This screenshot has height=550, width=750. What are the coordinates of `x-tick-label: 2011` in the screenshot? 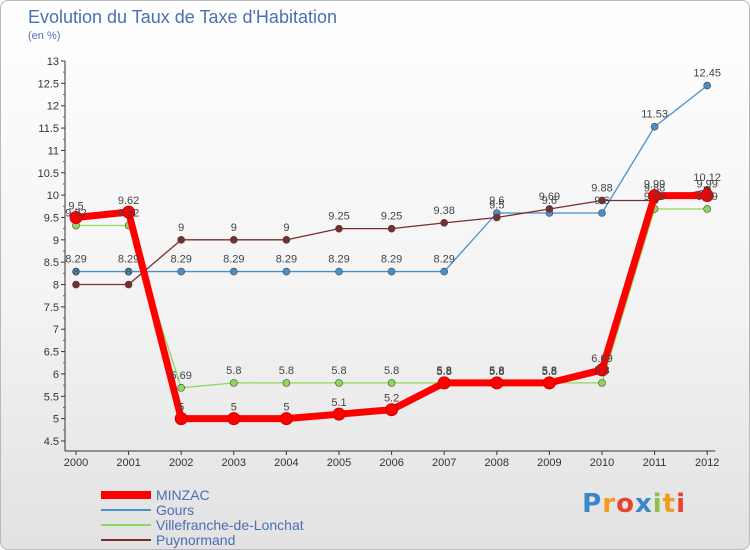 It's located at (655, 463).